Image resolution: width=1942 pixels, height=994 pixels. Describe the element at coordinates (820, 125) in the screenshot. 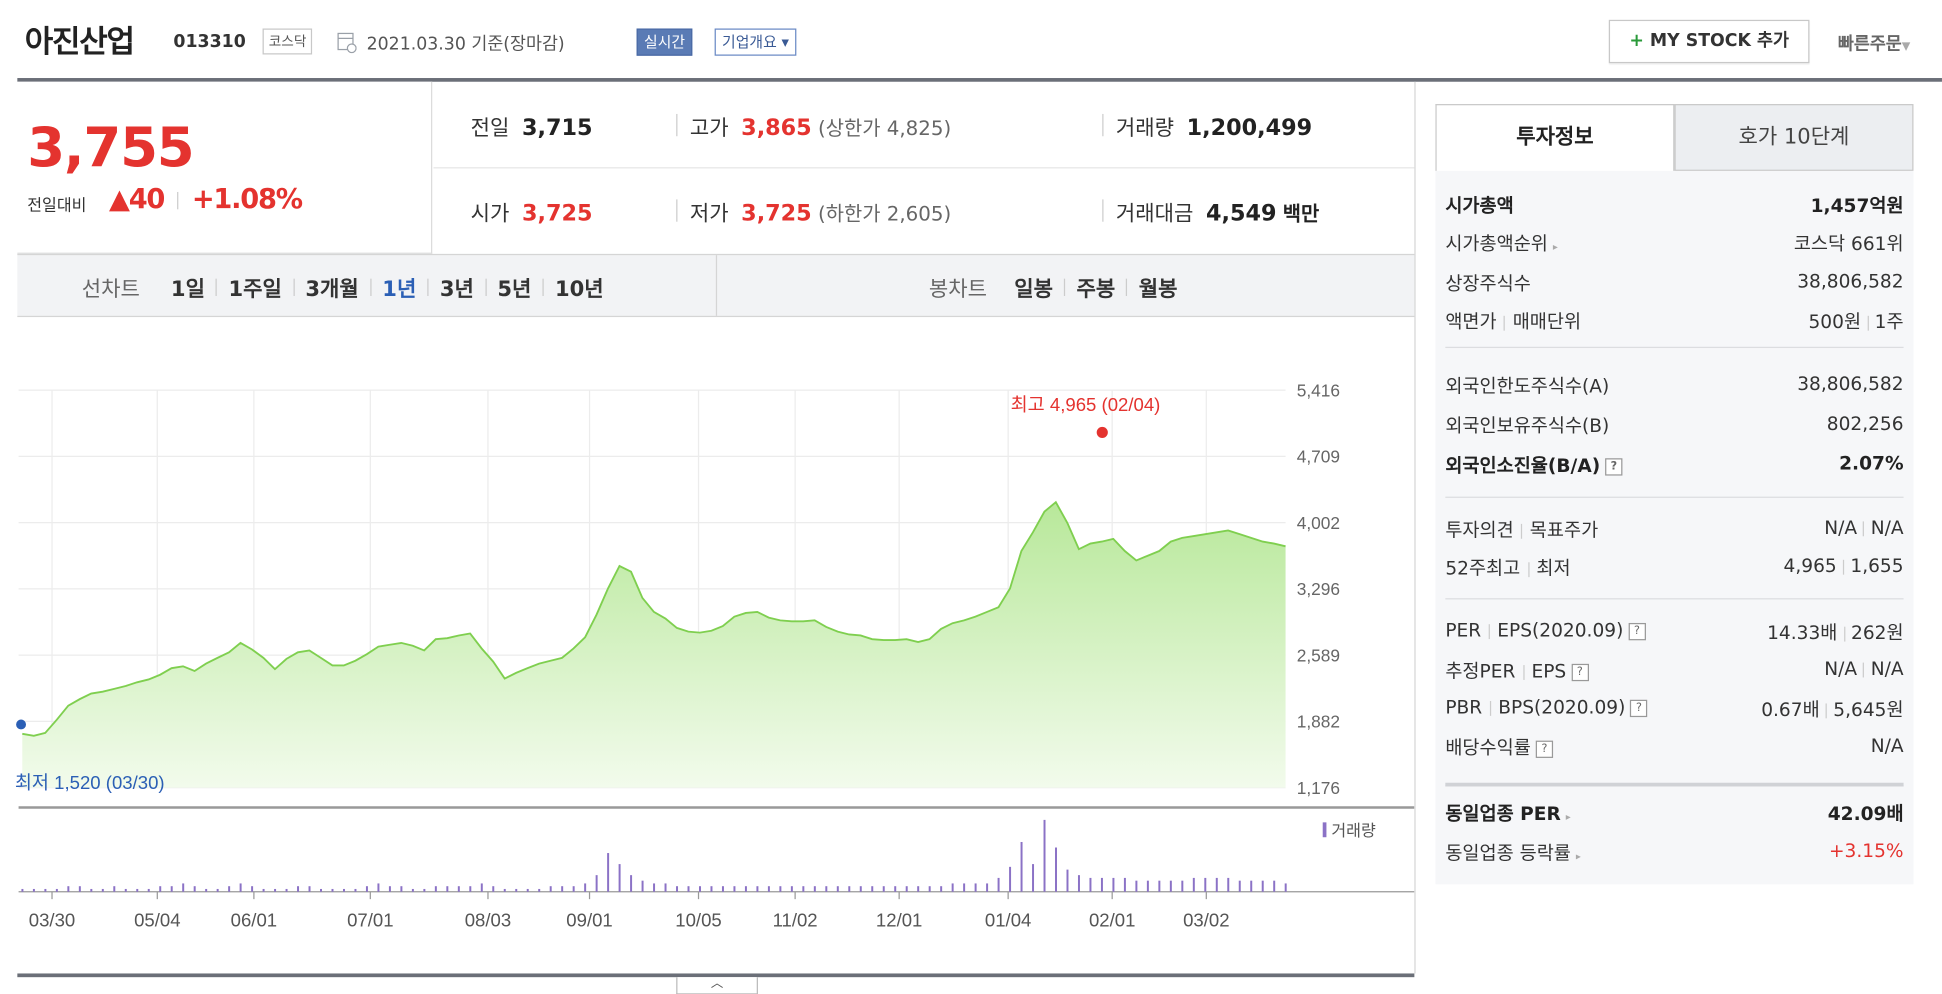

I see `stat-high: 고가 3,865 (상한가 4,825)` at that location.